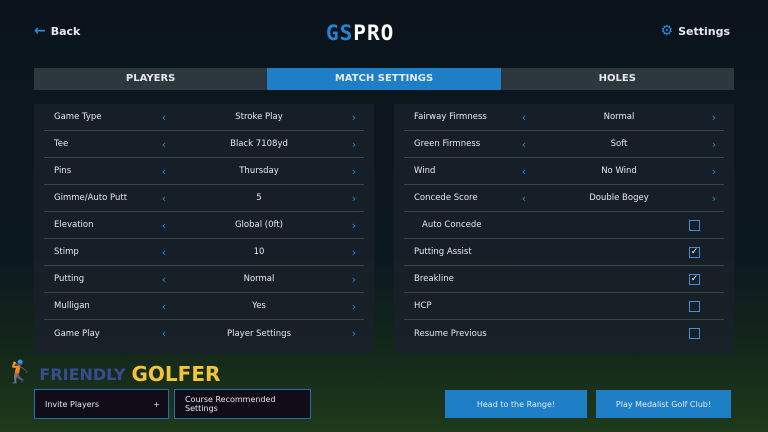 The height and width of the screenshot is (432, 768). I want to click on tab-match-settings: MATCH SETTINGS, so click(384, 79).